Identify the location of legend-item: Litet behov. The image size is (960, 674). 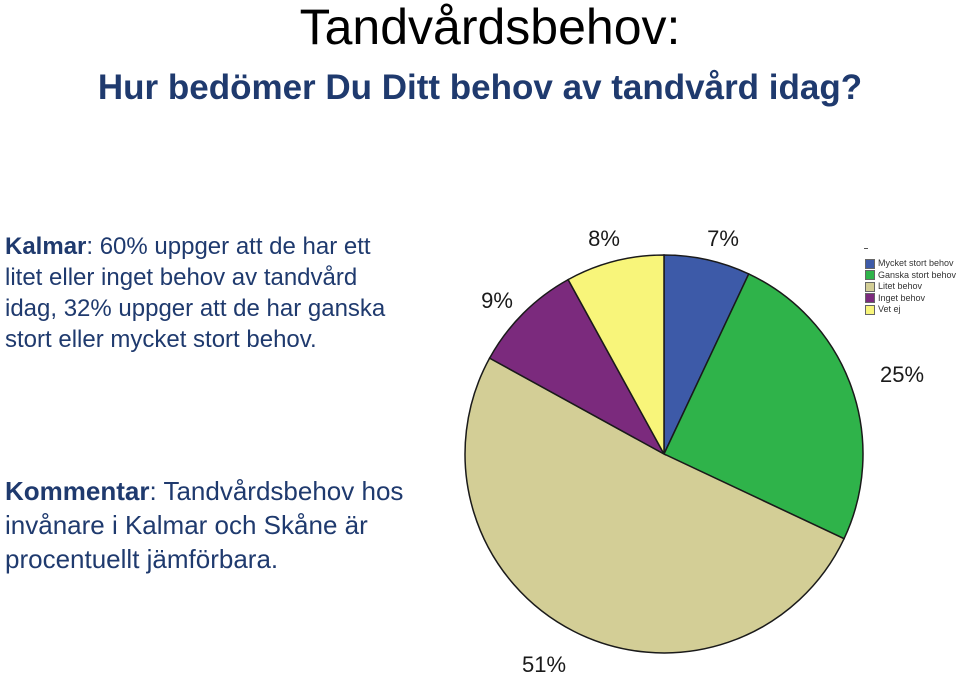
(893, 286).